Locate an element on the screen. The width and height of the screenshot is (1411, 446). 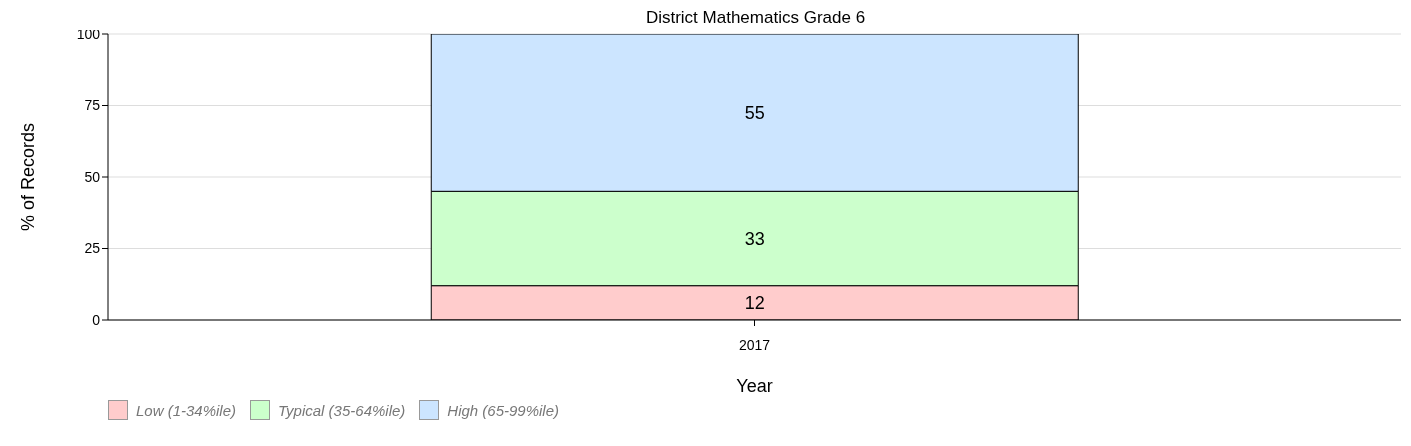
y-tick-label: 0 is located at coordinates (96, 319).